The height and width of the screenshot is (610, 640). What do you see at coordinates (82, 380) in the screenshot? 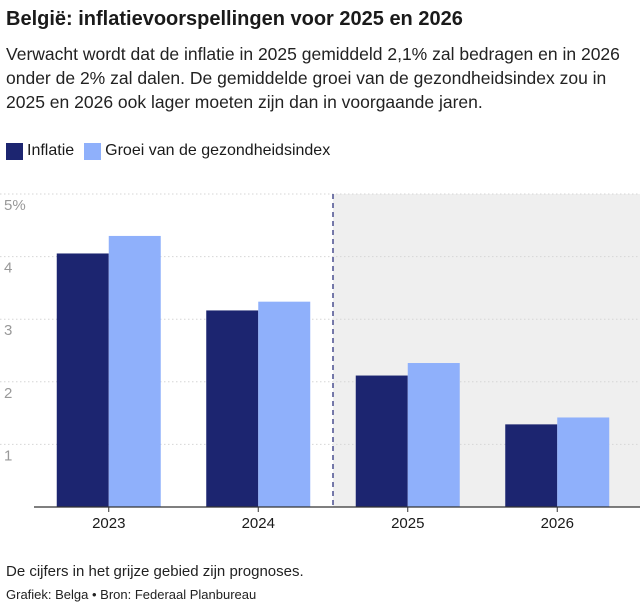
I see `bar-inflatie-2023` at bounding box center [82, 380].